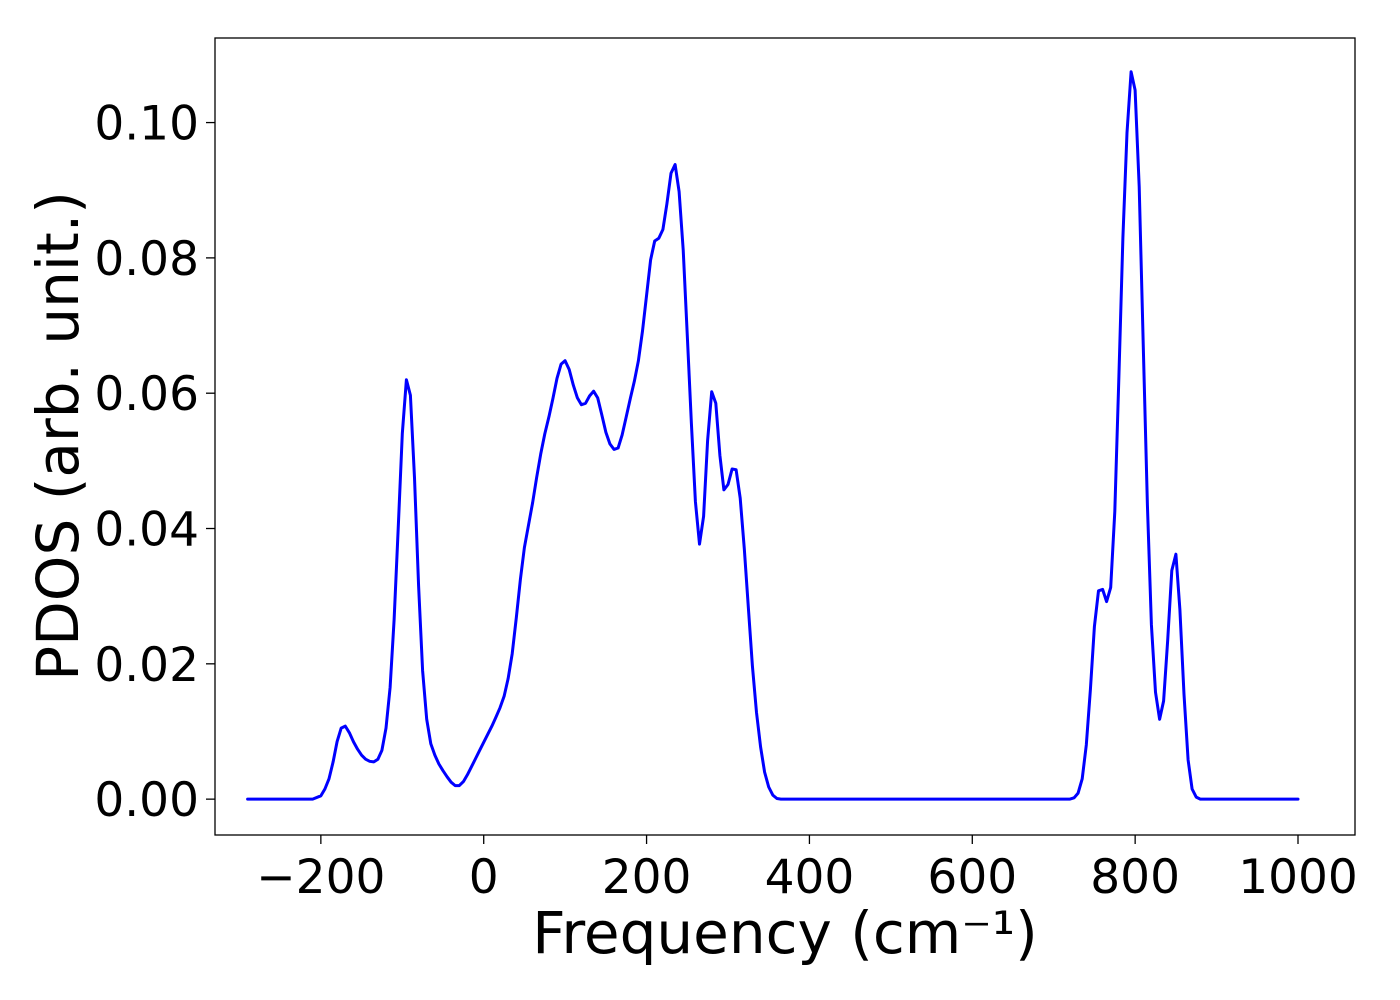 This screenshot has height=1000, width=1400. What do you see at coordinates (146, 530) in the screenshot?
I see `y-tick-label: 0.04` at bounding box center [146, 530].